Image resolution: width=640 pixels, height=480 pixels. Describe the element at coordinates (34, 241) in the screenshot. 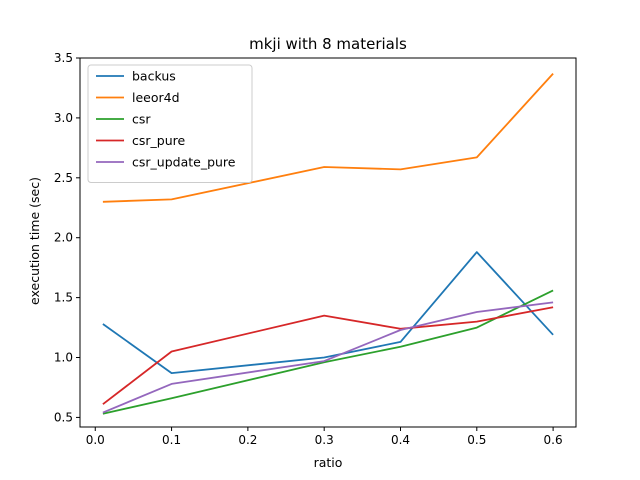

I see `y-axis-label: execution time (sec)` at that location.